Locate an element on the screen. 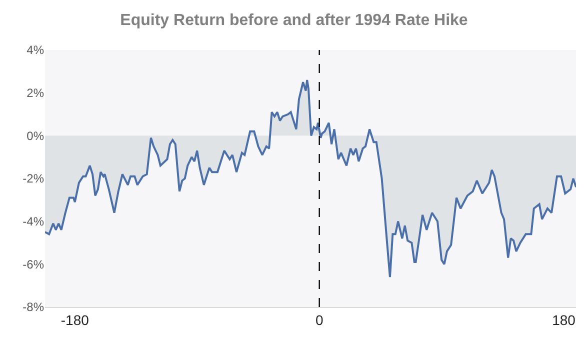  y-tick-label: -2% is located at coordinates (33, 179).